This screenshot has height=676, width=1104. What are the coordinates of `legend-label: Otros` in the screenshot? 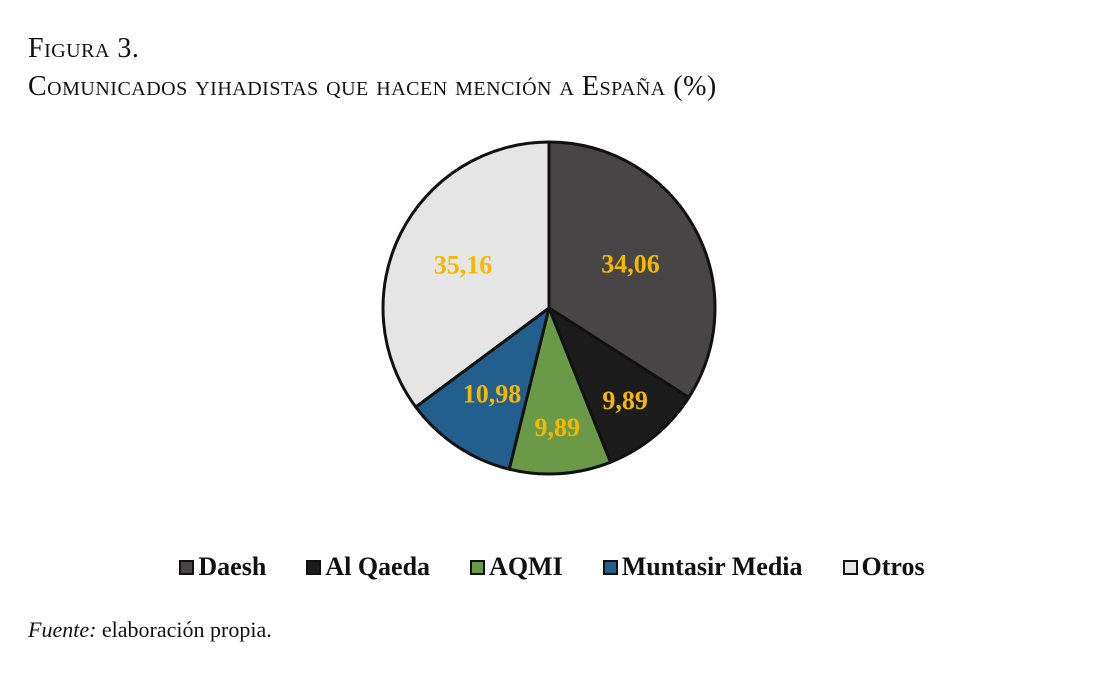 It's located at (893, 566).